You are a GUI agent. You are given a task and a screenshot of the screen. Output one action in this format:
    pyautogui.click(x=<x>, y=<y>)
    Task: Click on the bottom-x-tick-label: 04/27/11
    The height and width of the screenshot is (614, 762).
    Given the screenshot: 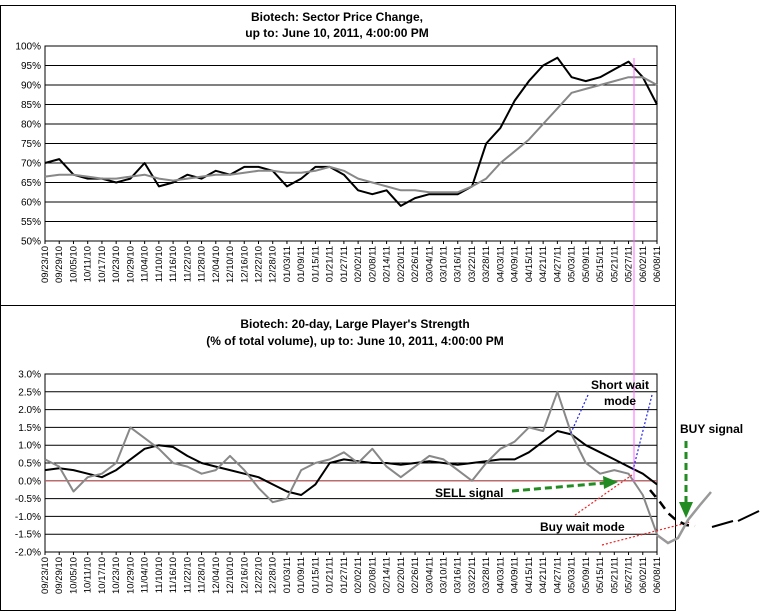 What is the action you would take?
    pyautogui.click(x=557, y=575)
    